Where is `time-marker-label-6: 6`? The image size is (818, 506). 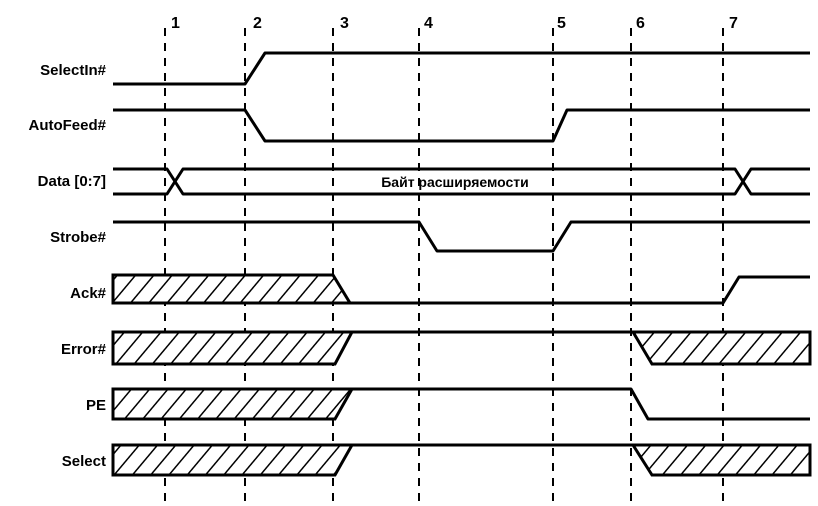 time-marker-label-6: 6 is located at coordinates (640, 23).